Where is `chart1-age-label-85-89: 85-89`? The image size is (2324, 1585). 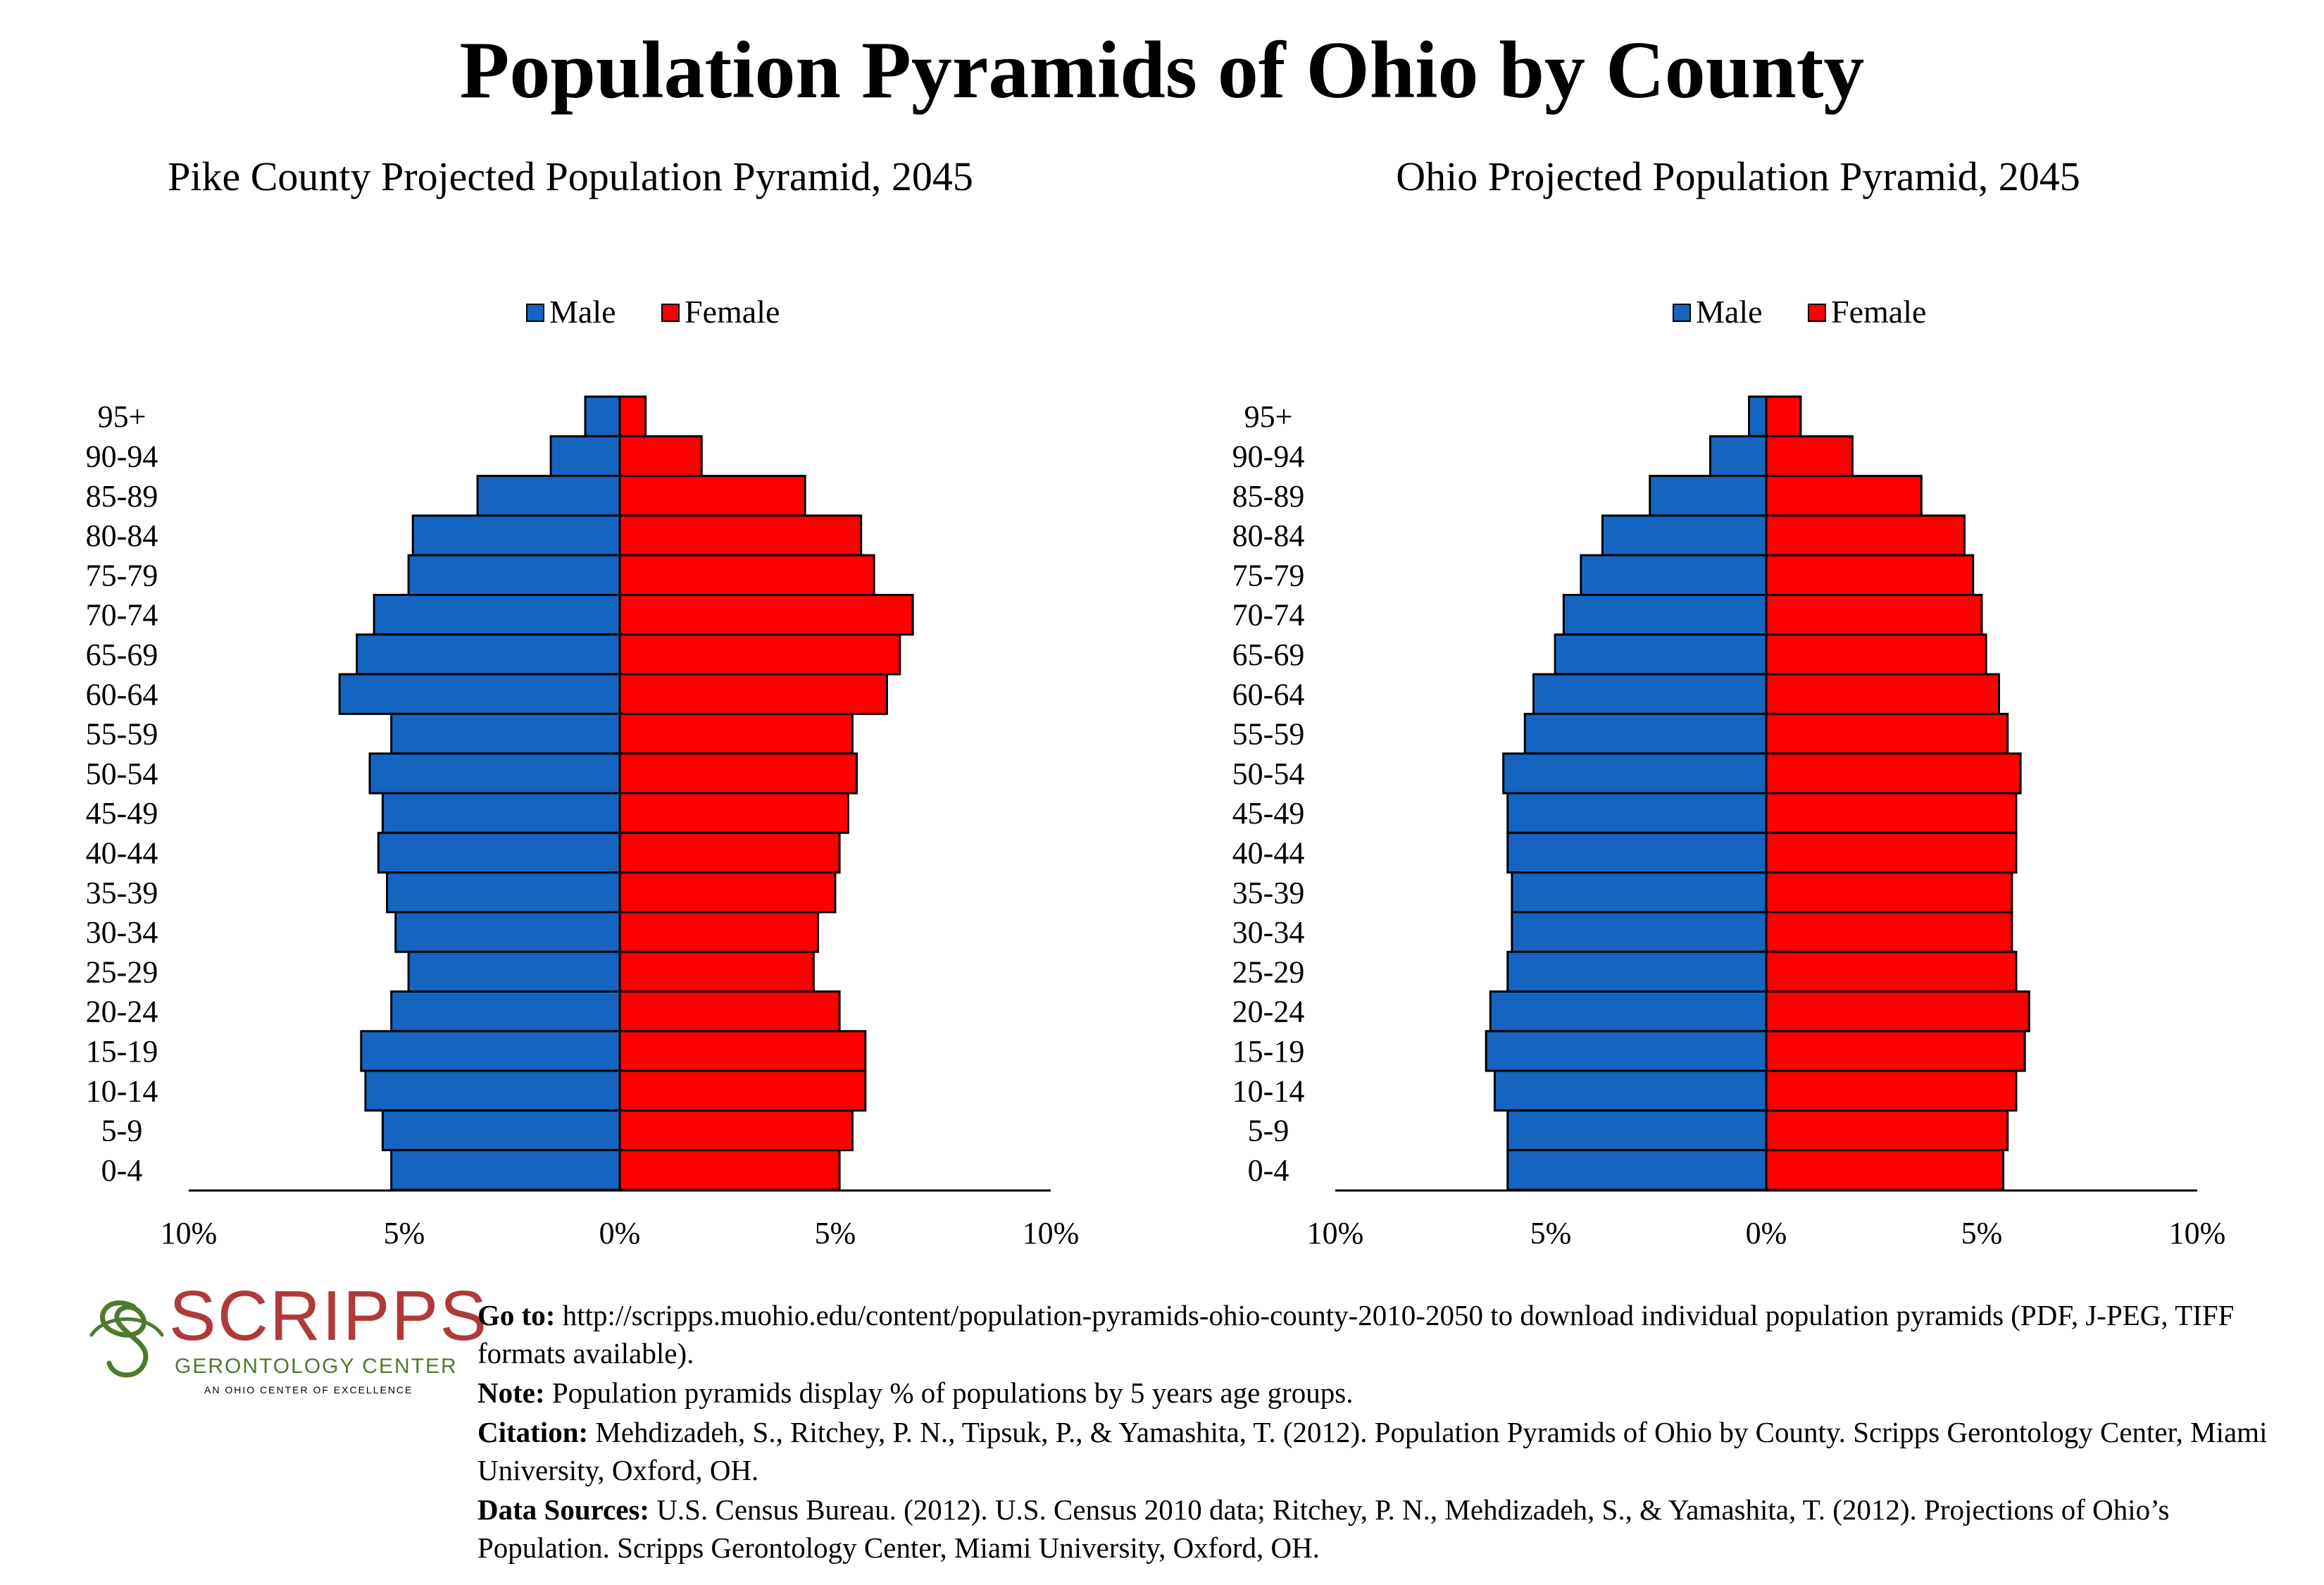
chart1-age-label-85-89: 85-89 is located at coordinates (122, 496).